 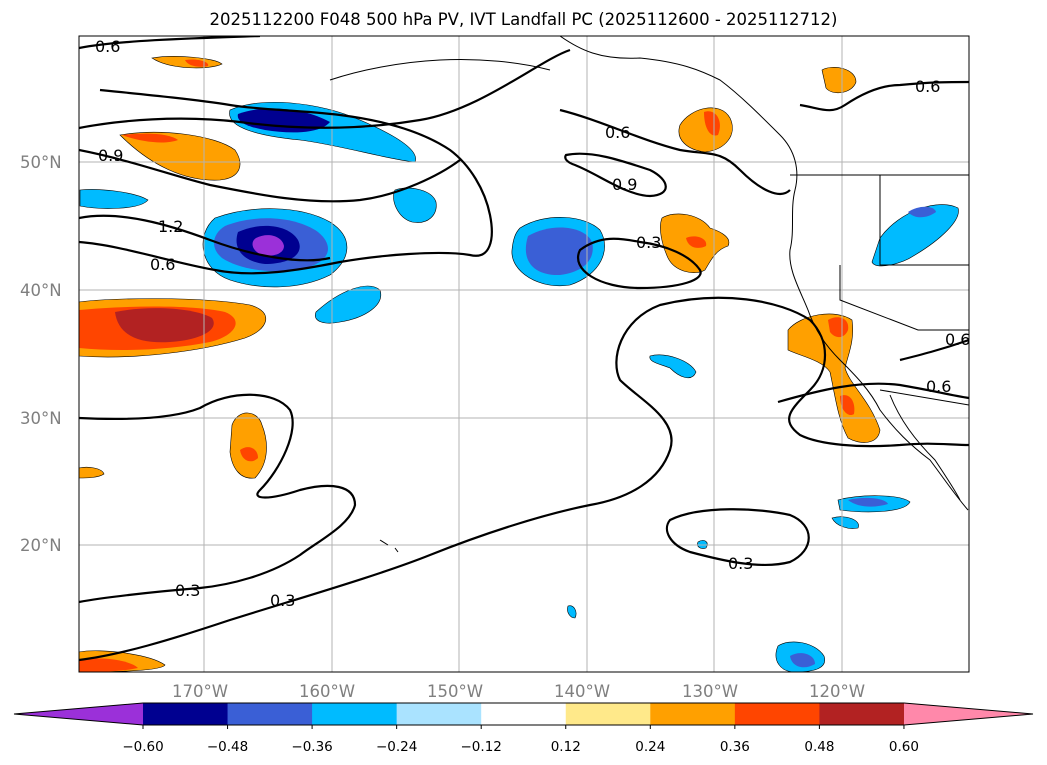 I want to click on colorbar-segments, so click(x=524, y=714).